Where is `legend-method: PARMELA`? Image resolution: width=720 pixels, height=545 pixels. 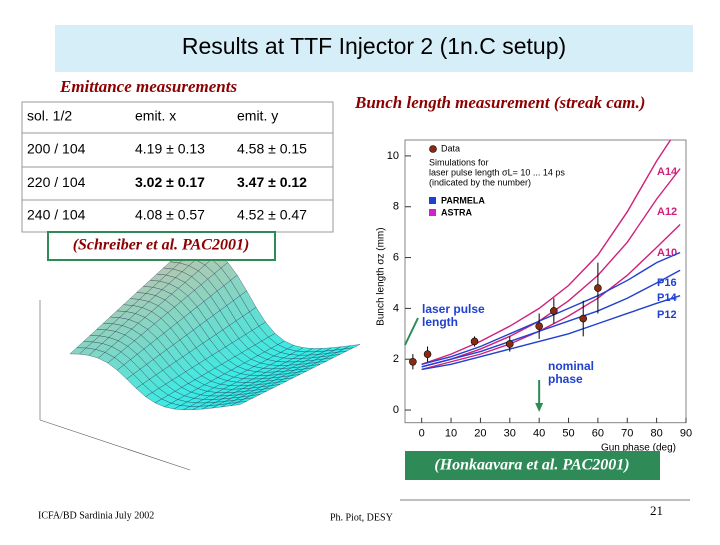
legend-method: PARMELA is located at coordinates (463, 200).